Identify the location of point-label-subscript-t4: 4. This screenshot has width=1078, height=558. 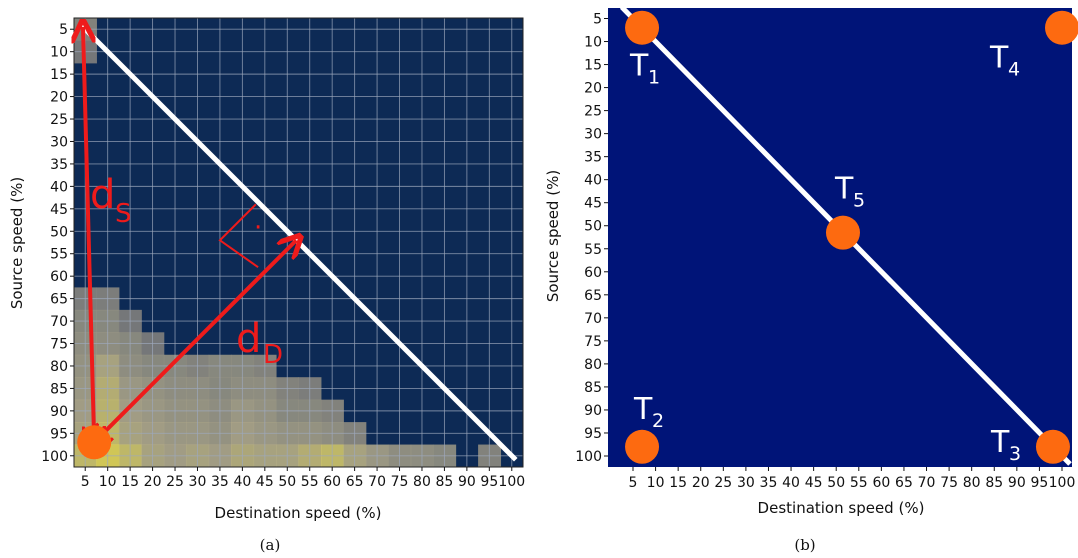
(1014, 70).